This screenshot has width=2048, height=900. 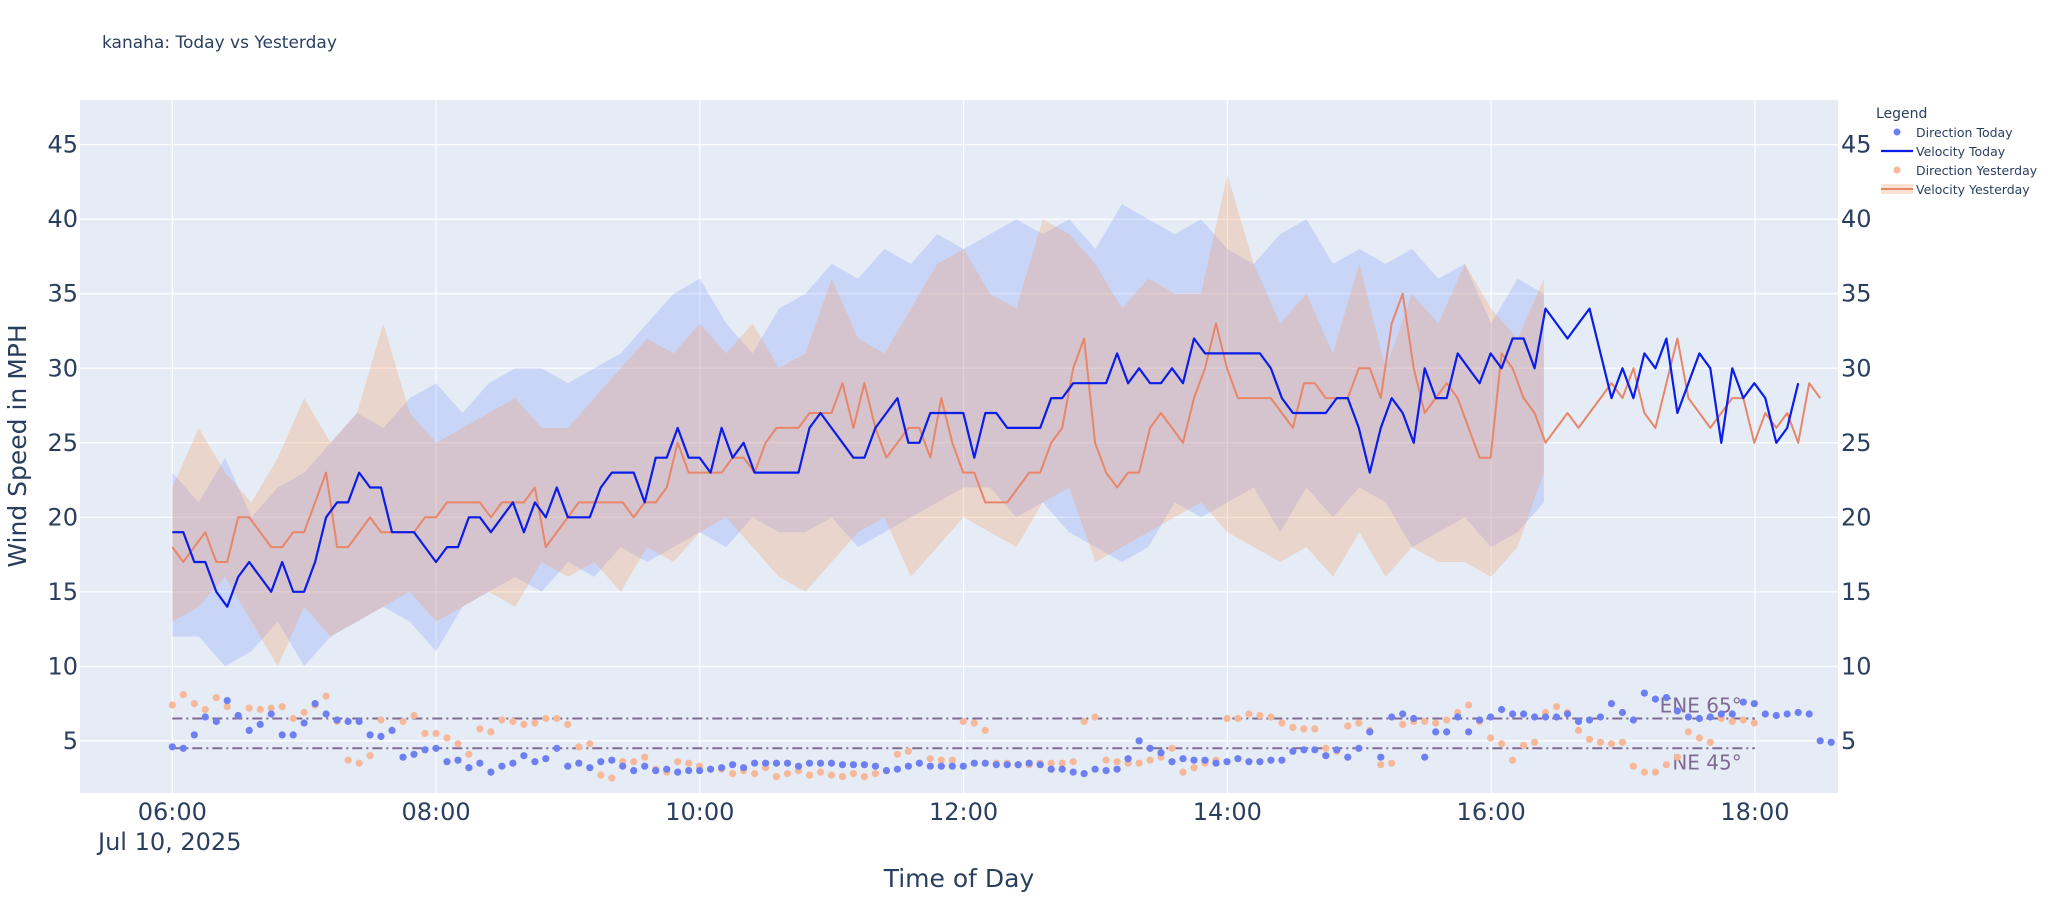 I want to click on x-tick-label: 06:00, so click(x=172, y=812).